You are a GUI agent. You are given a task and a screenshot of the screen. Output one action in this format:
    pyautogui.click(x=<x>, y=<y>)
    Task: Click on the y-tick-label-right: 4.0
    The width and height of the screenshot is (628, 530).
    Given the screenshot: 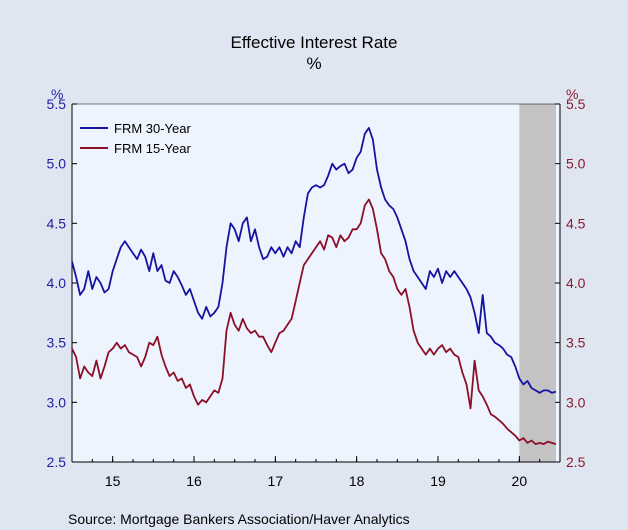 What is the action you would take?
    pyautogui.click(x=576, y=283)
    